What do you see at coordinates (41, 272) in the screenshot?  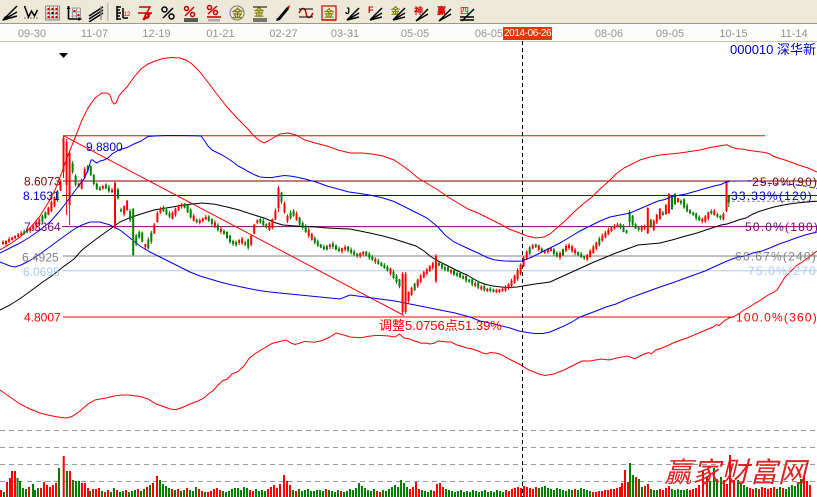 I see `svg-text: 6.0695` at bounding box center [41, 272].